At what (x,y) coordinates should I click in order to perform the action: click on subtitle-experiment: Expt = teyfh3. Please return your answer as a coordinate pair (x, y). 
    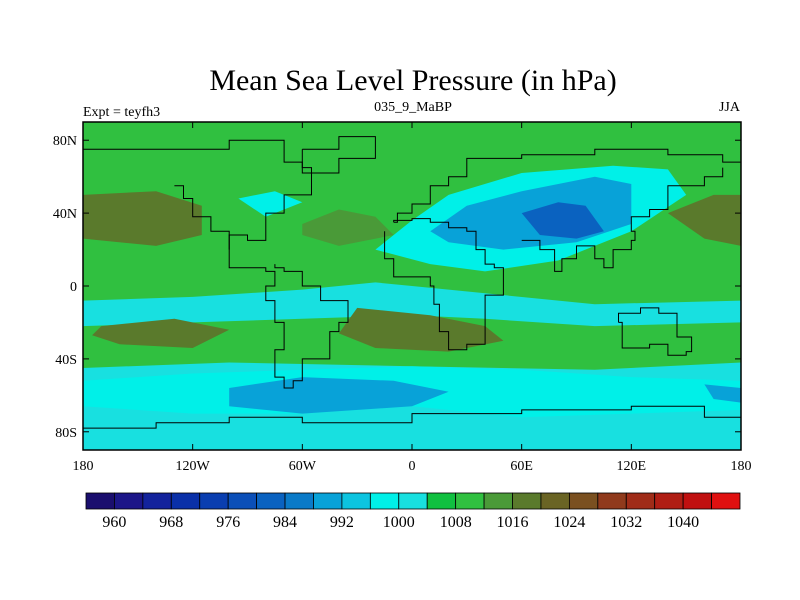
    Looking at the image, I should click on (121, 112).